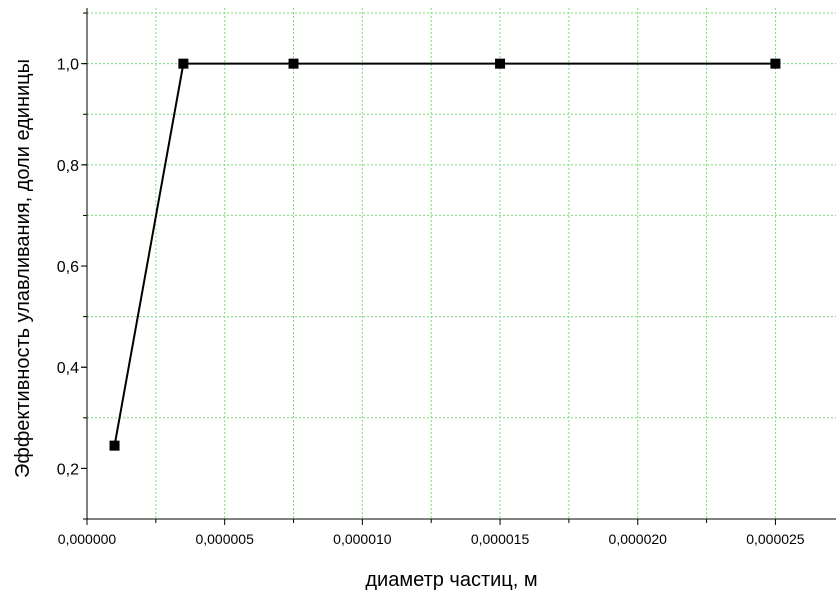 The height and width of the screenshot is (594, 836). What do you see at coordinates (68, 368) in the screenshot?
I see `y-tick-label: 0,4` at bounding box center [68, 368].